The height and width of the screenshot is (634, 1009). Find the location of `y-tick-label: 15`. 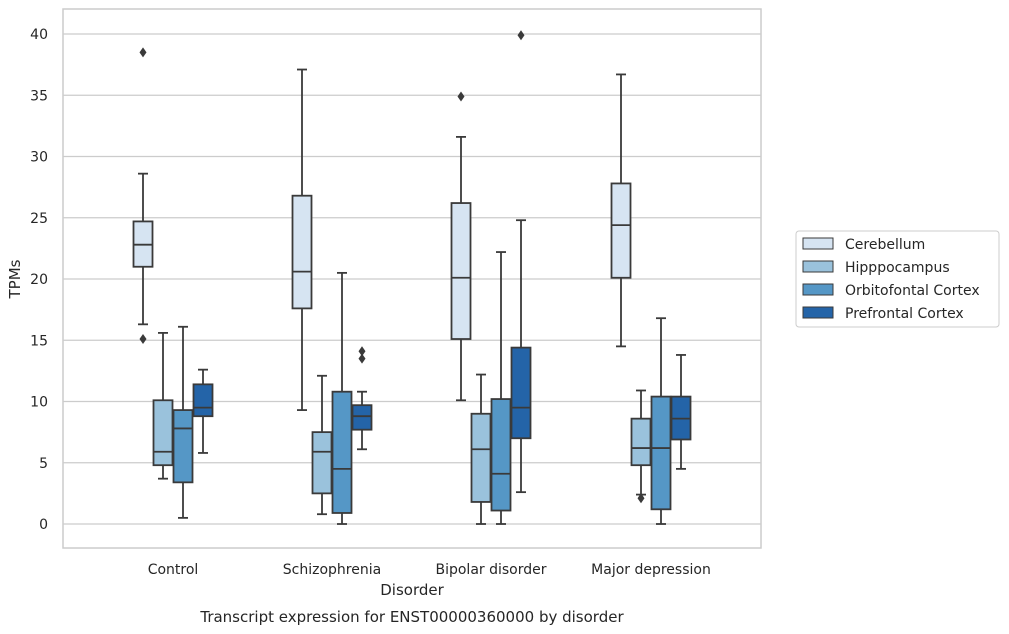

y-tick-label: 15 is located at coordinates (39, 341).